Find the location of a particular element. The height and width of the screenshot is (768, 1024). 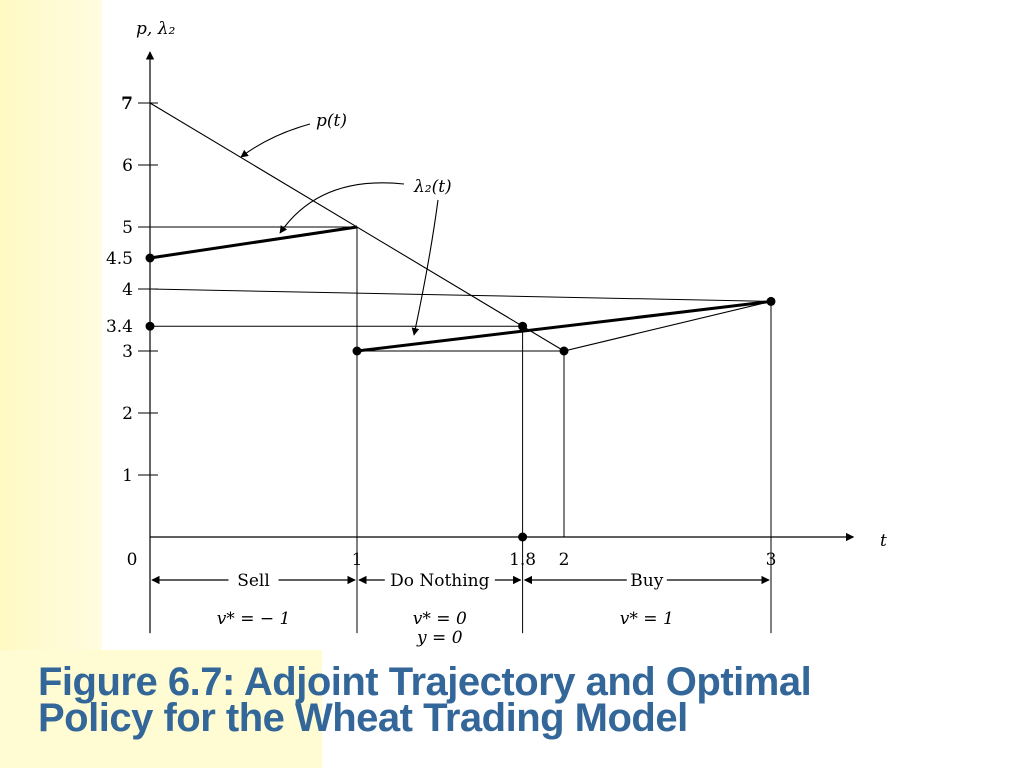

slide-background-bottom is located at coordinates (161, 709).